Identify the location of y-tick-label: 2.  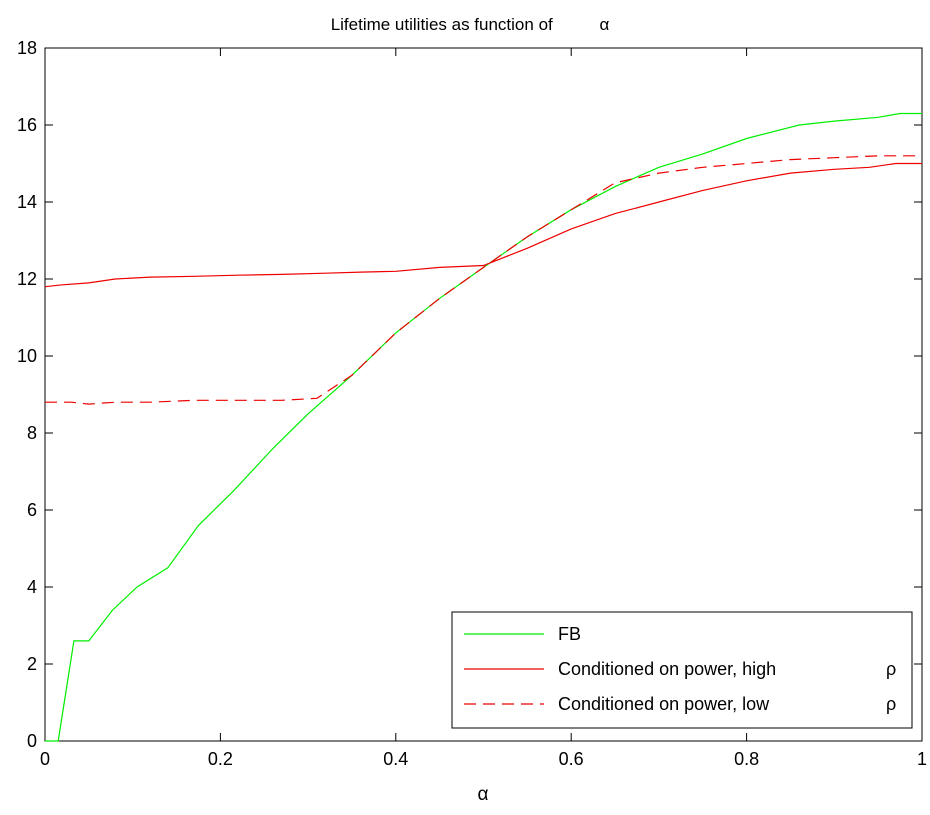
(32, 664).